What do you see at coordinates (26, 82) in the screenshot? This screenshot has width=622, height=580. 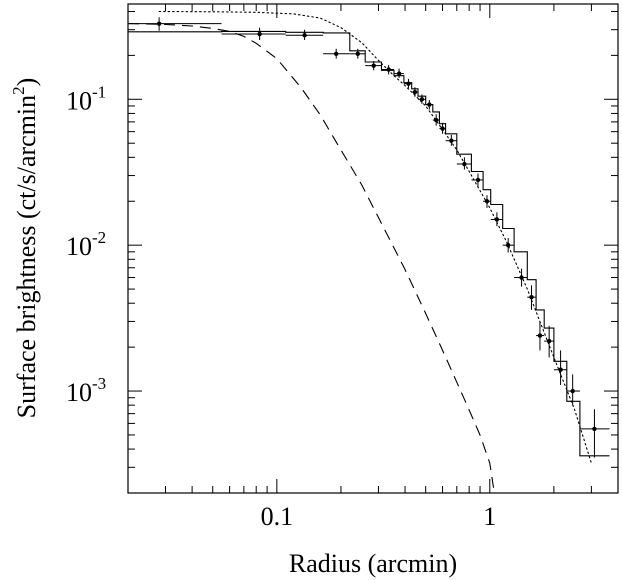 I see `y-axis-label-close: )` at bounding box center [26, 82].